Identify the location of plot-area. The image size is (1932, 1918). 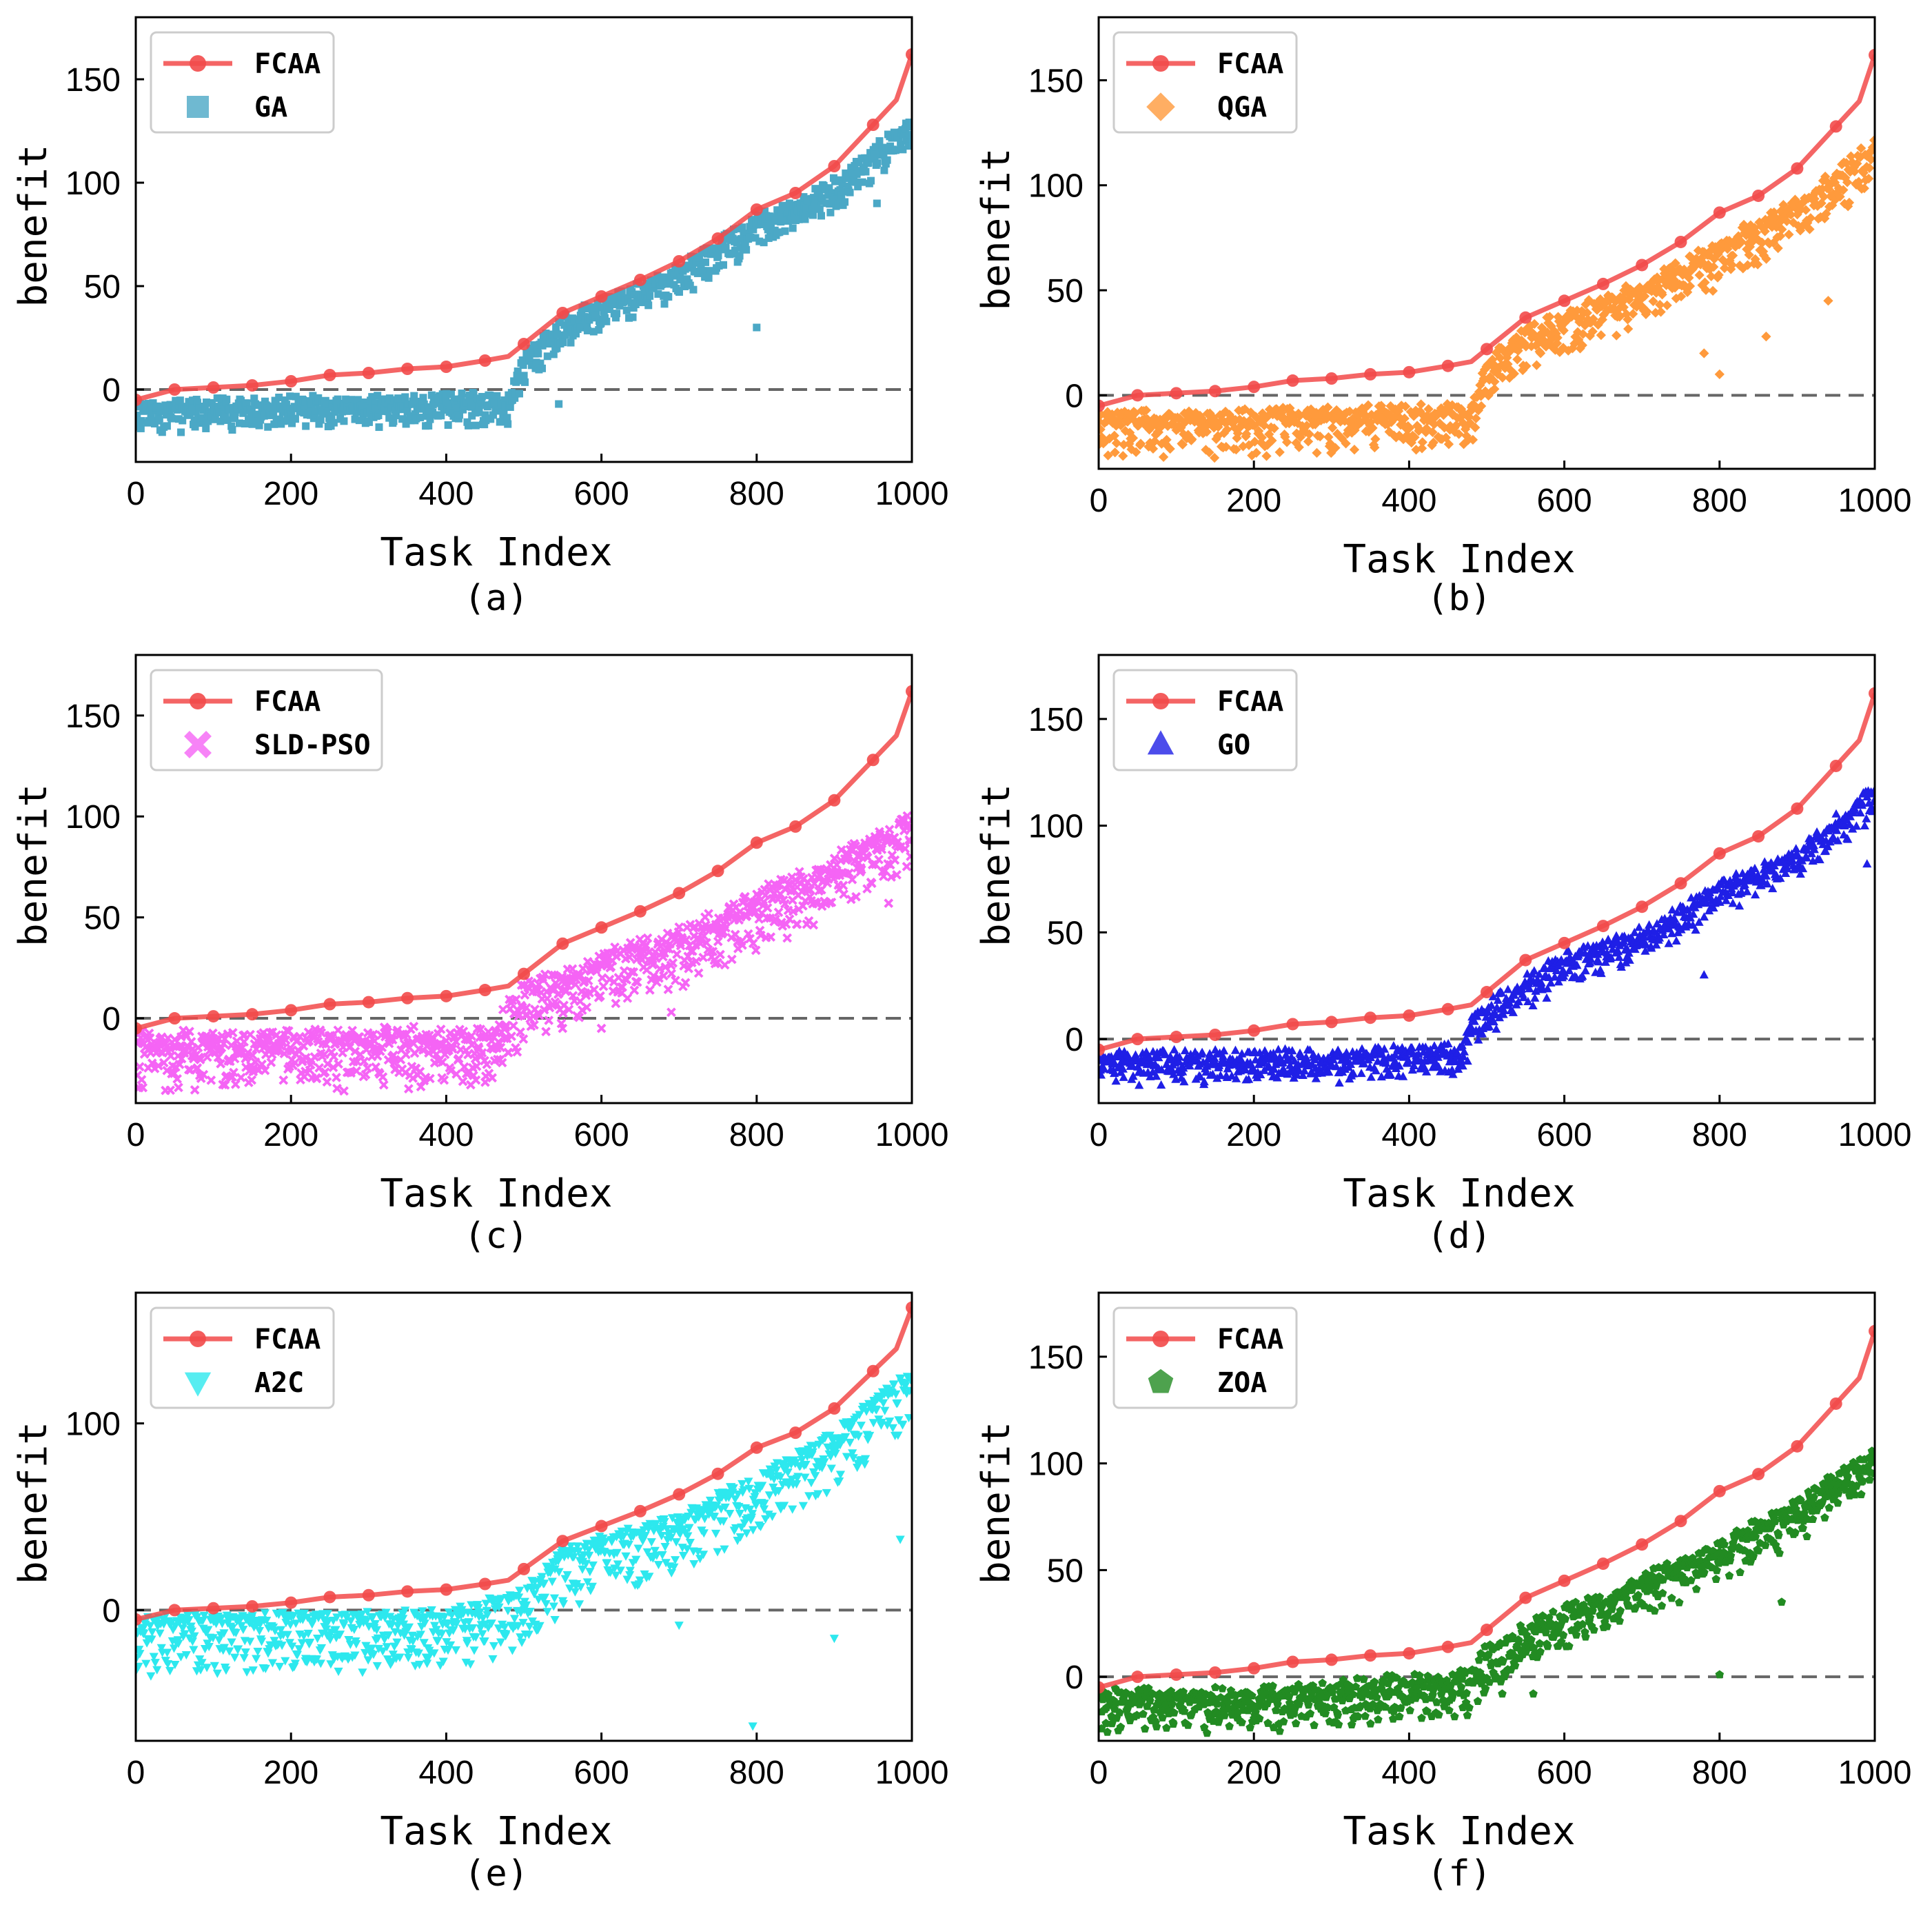
(1487, 255).